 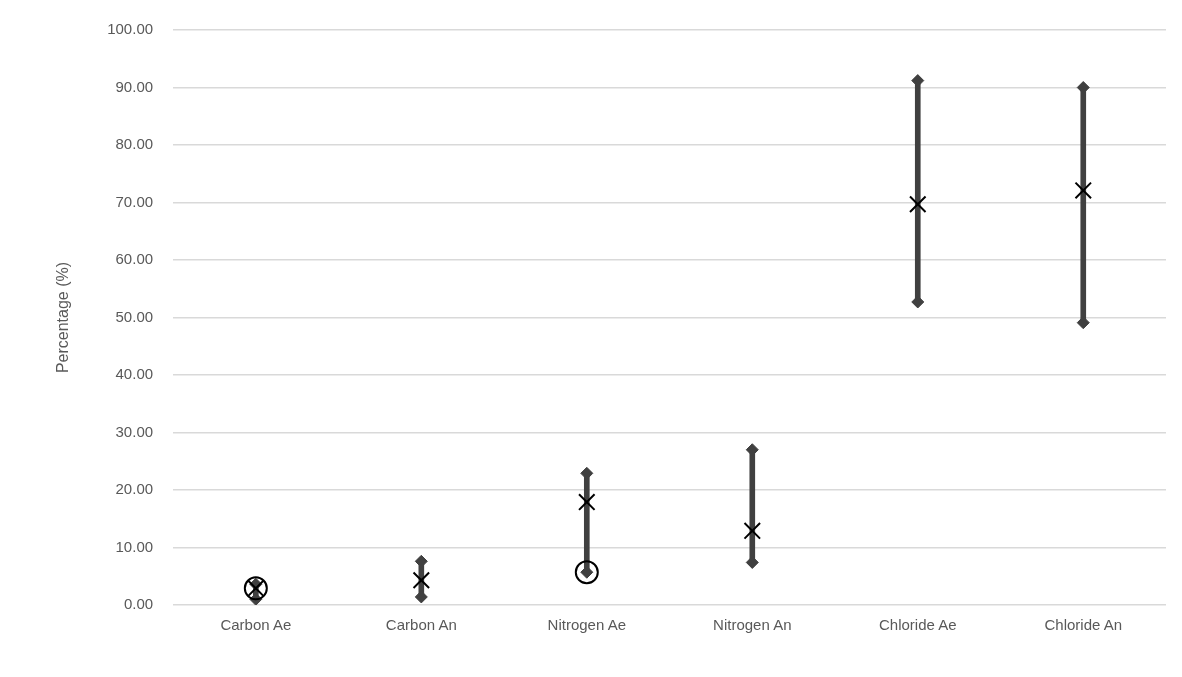 I want to click on y-tick-label: 40.00, so click(x=134, y=374).